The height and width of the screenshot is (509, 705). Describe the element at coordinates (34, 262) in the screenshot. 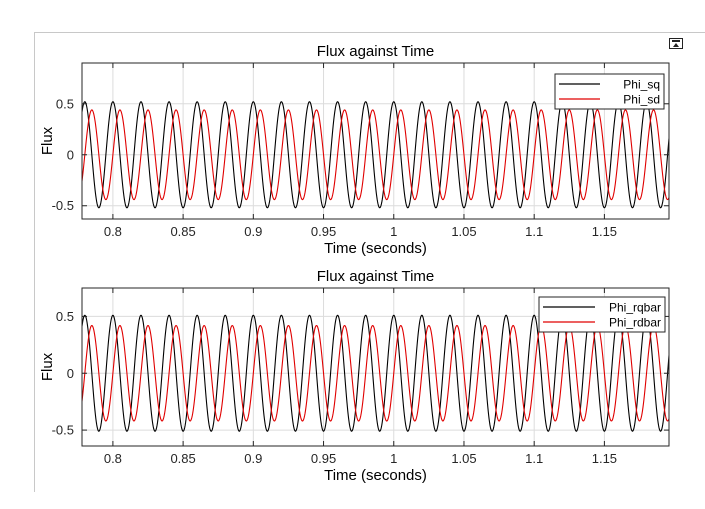

I see `figure-frame-left-border` at that location.